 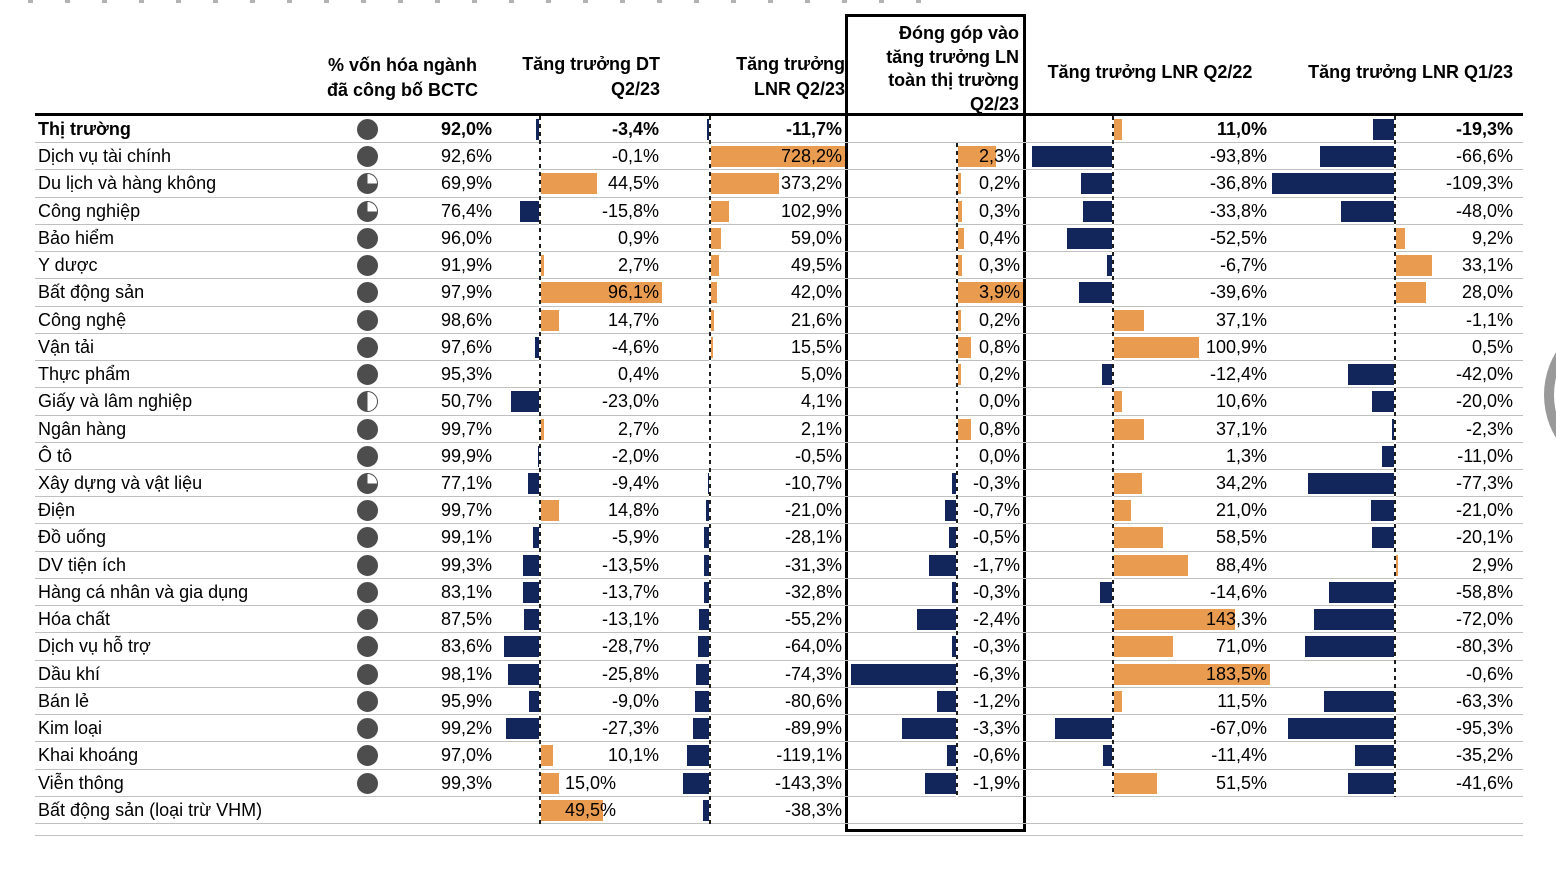 What do you see at coordinates (816, 346) in the screenshot?
I see `npat-growth-q223-value: 15,5%` at bounding box center [816, 346].